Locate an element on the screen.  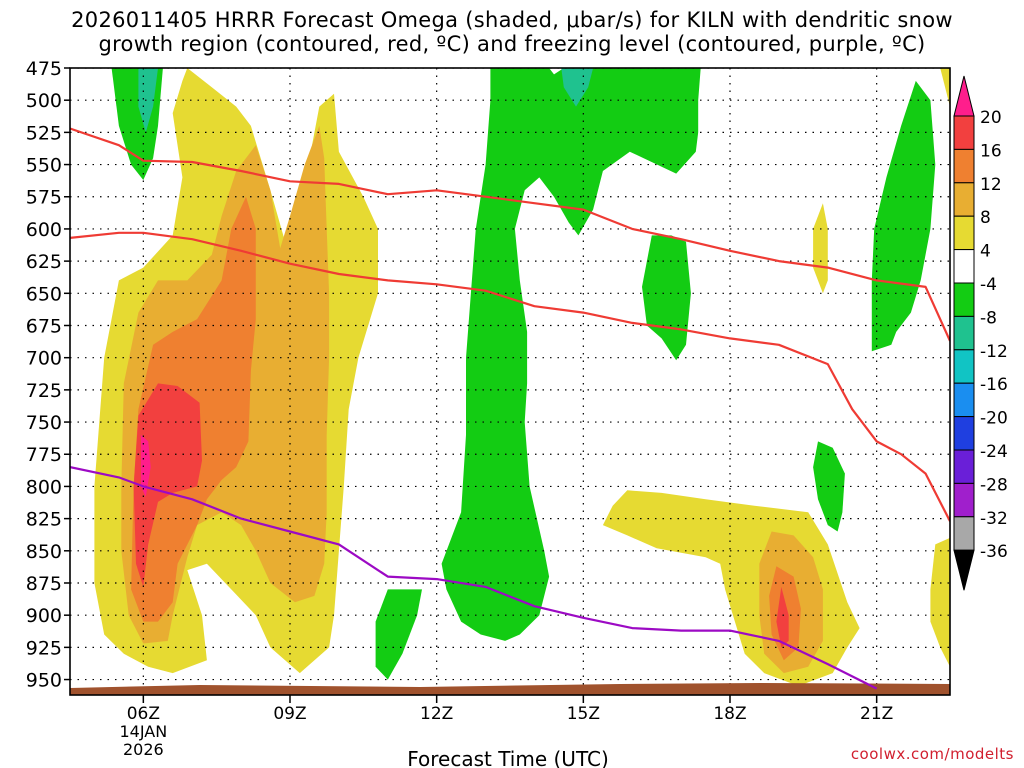
colorbar-label: -28 is located at coordinates (994, 485).